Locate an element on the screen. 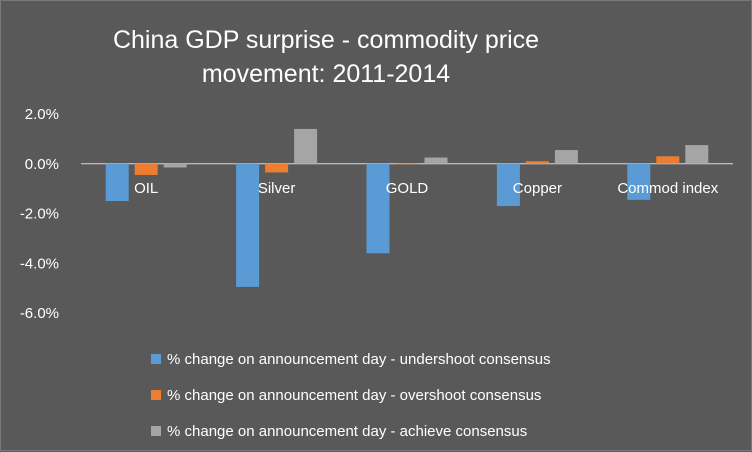 This screenshot has width=752, height=452. x-category-label: OIL is located at coordinates (146, 188).